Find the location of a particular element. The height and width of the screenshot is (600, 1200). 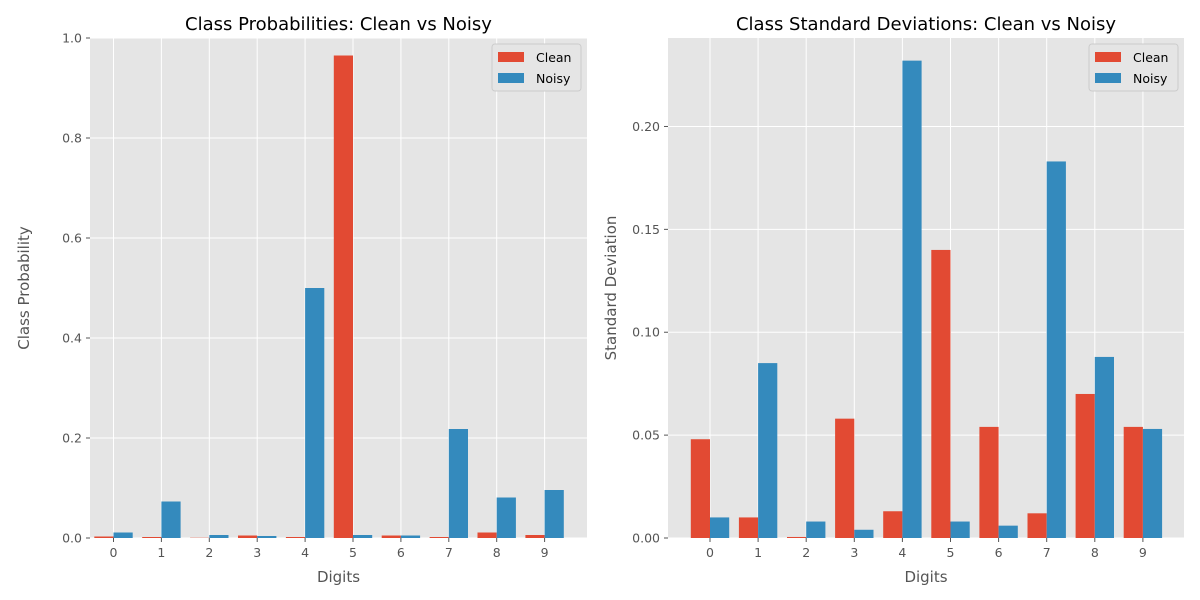

y-tick-label: 0.20 is located at coordinates (646, 126).